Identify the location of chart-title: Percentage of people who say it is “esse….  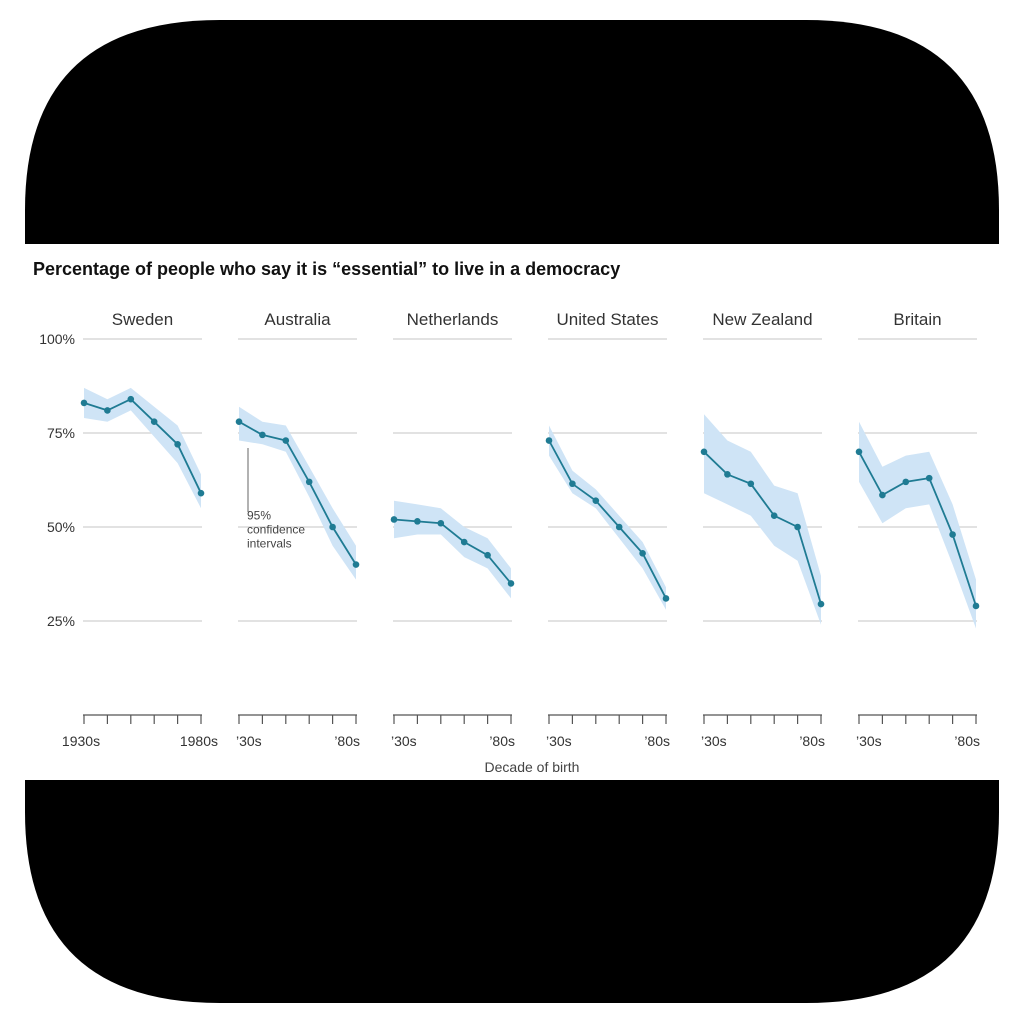
(326, 269).